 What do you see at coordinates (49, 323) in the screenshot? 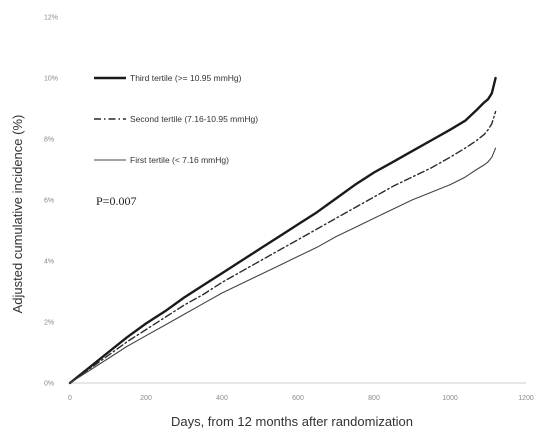
I see `y-tick-label: 2%` at bounding box center [49, 323].